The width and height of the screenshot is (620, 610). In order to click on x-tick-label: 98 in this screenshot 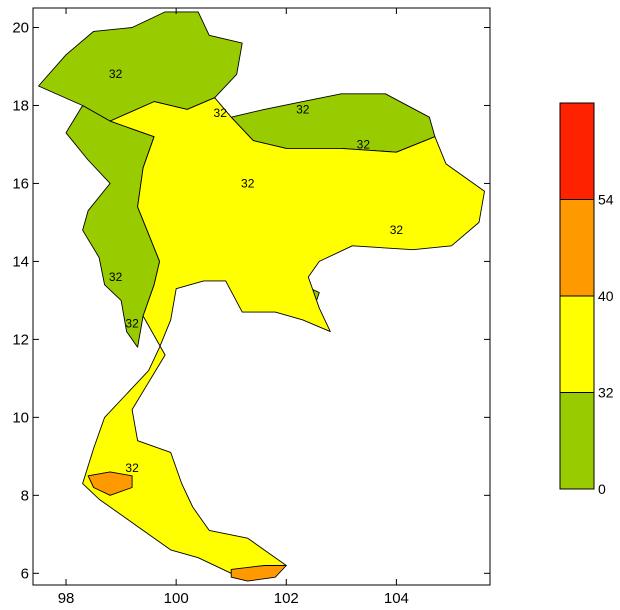, I will do `click(66, 598)`.